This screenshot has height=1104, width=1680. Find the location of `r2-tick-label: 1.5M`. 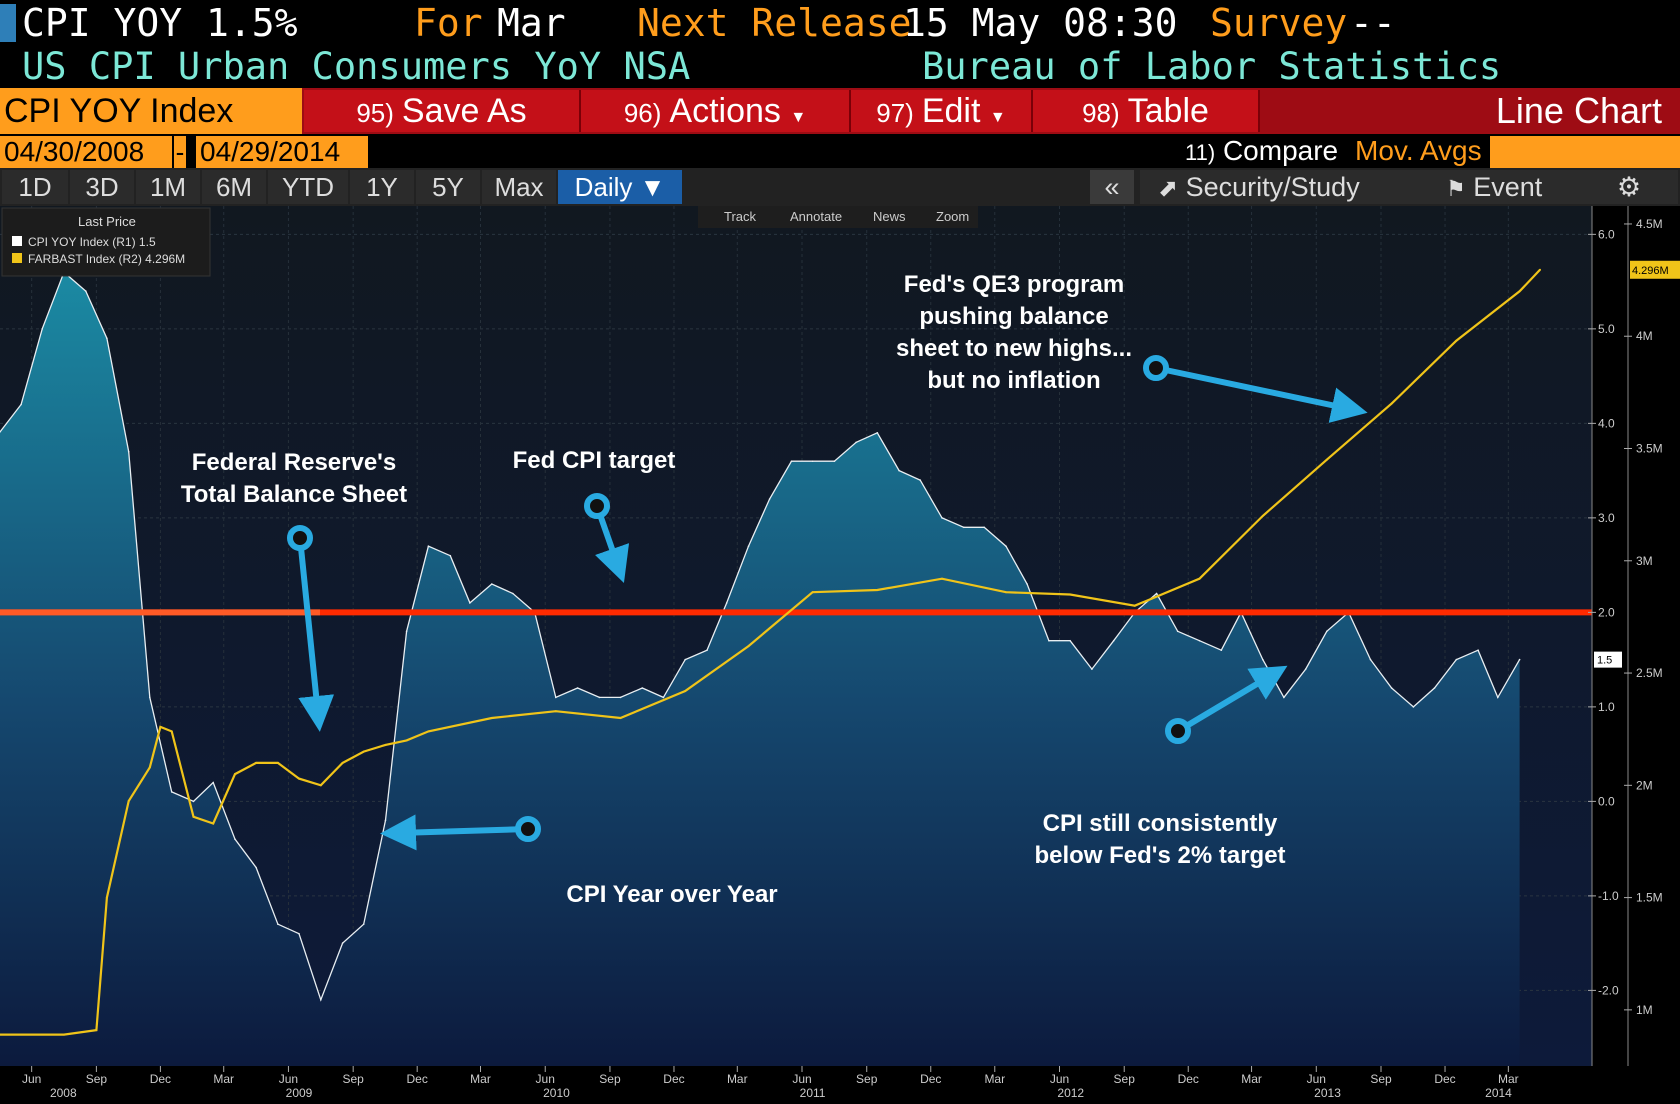

r2-tick-label: 1.5M is located at coordinates (1649, 898).